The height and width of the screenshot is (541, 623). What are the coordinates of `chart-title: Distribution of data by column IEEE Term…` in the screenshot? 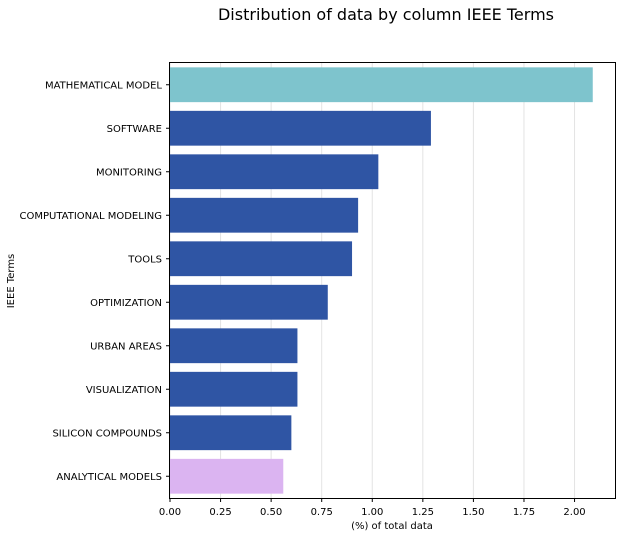 It's located at (386, 14).